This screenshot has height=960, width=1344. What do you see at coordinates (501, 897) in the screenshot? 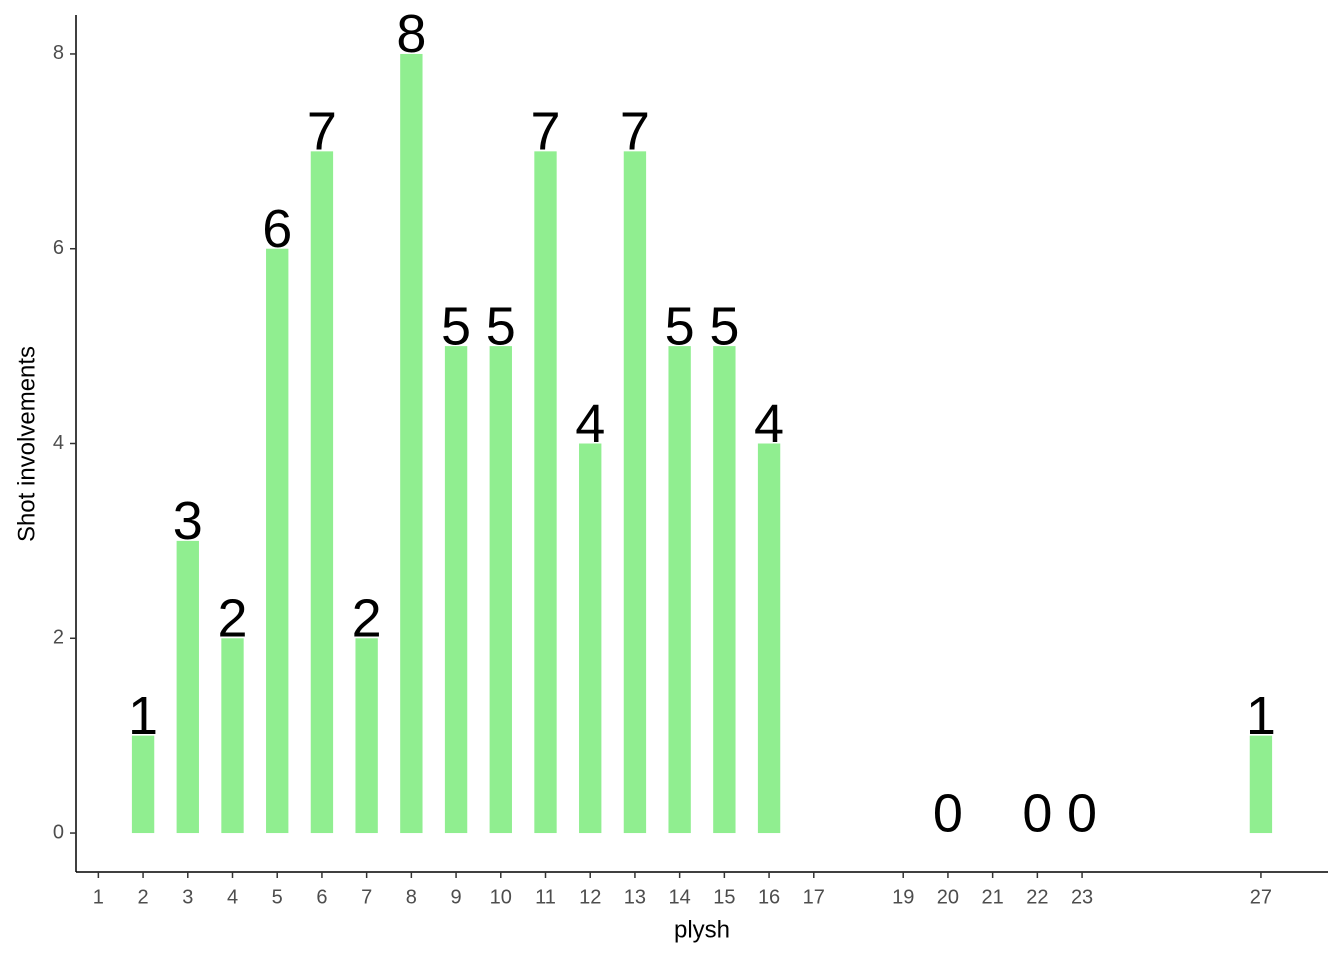
I see `x-tick-label: 10` at bounding box center [501, 897].